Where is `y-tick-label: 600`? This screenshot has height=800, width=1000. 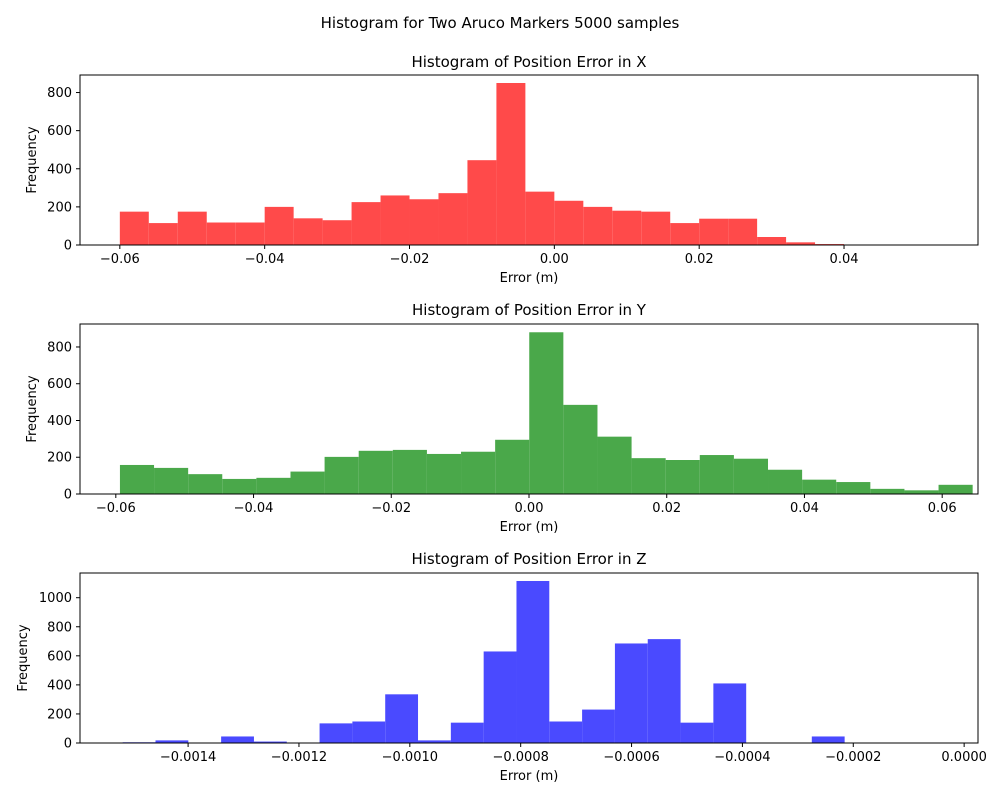 y-tick-label: 600 is located at coordinates (59, 656).